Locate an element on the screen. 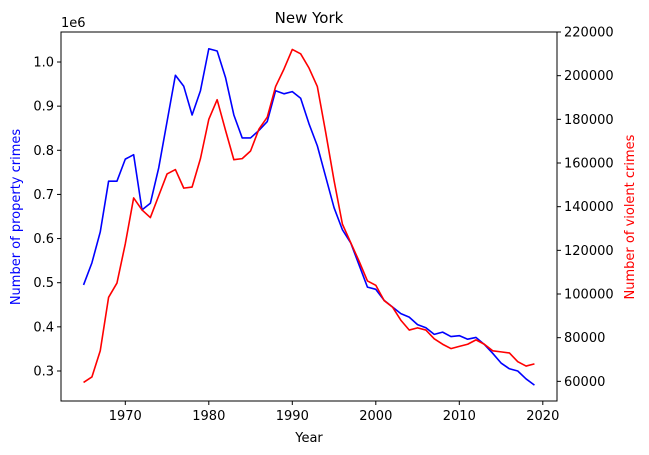  x-tick-label: 2010 is located at coordinates (459, 416).